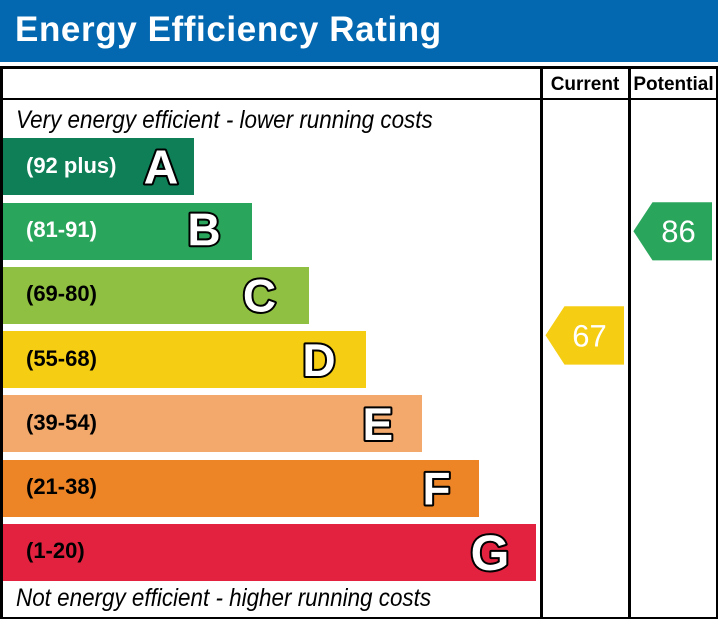 This screenshot has width=718, height=619. What do you see at coordinates (678, 231) in the screenshot?
I see `svg-text: 86` at bounding box center [678, 231].